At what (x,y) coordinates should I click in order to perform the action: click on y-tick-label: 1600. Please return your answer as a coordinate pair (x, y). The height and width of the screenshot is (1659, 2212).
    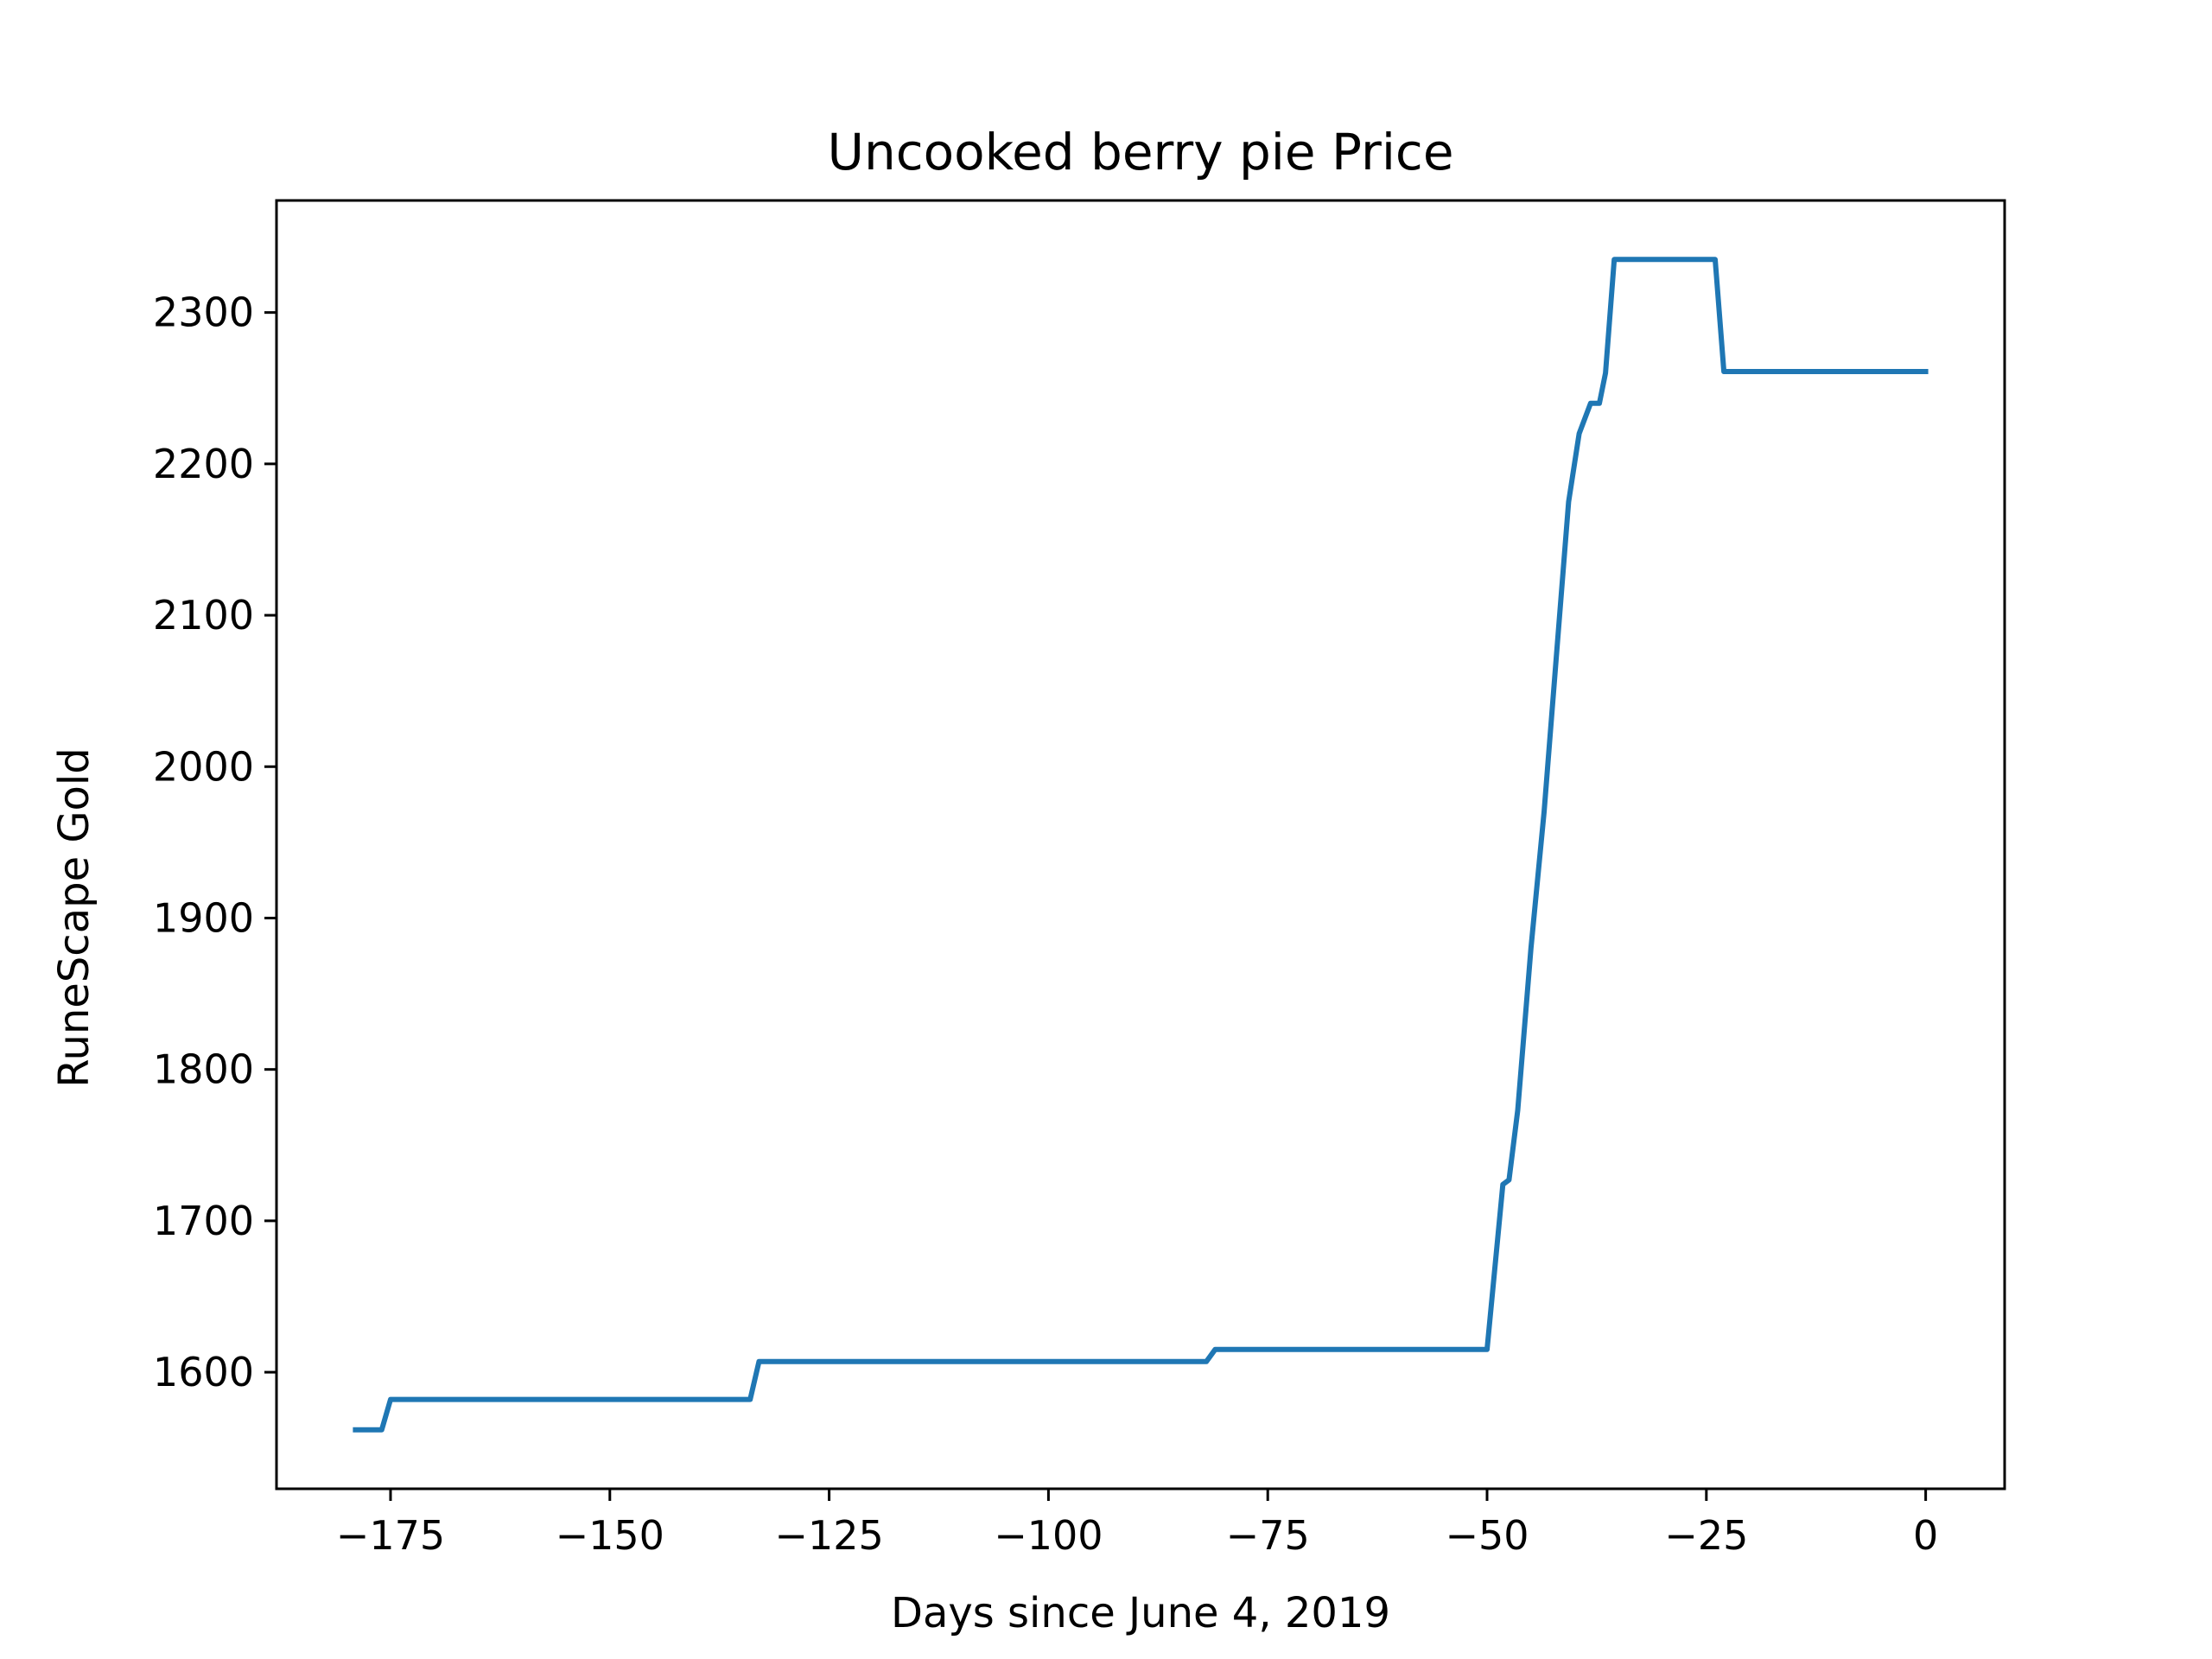
    Looking at the image, I should click on (203, 1372).